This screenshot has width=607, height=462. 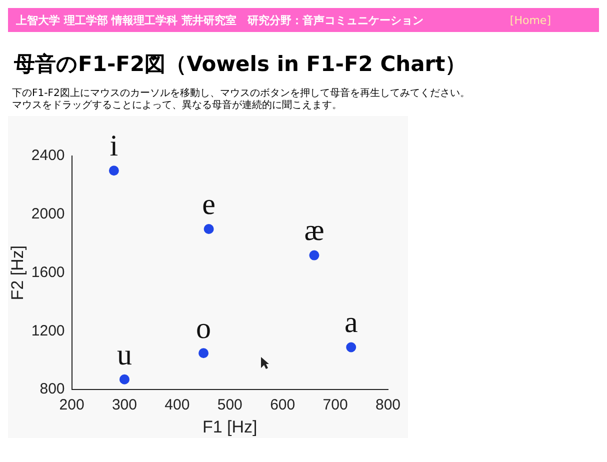 I want to click on annotation: a, so click(x=351, y=323).